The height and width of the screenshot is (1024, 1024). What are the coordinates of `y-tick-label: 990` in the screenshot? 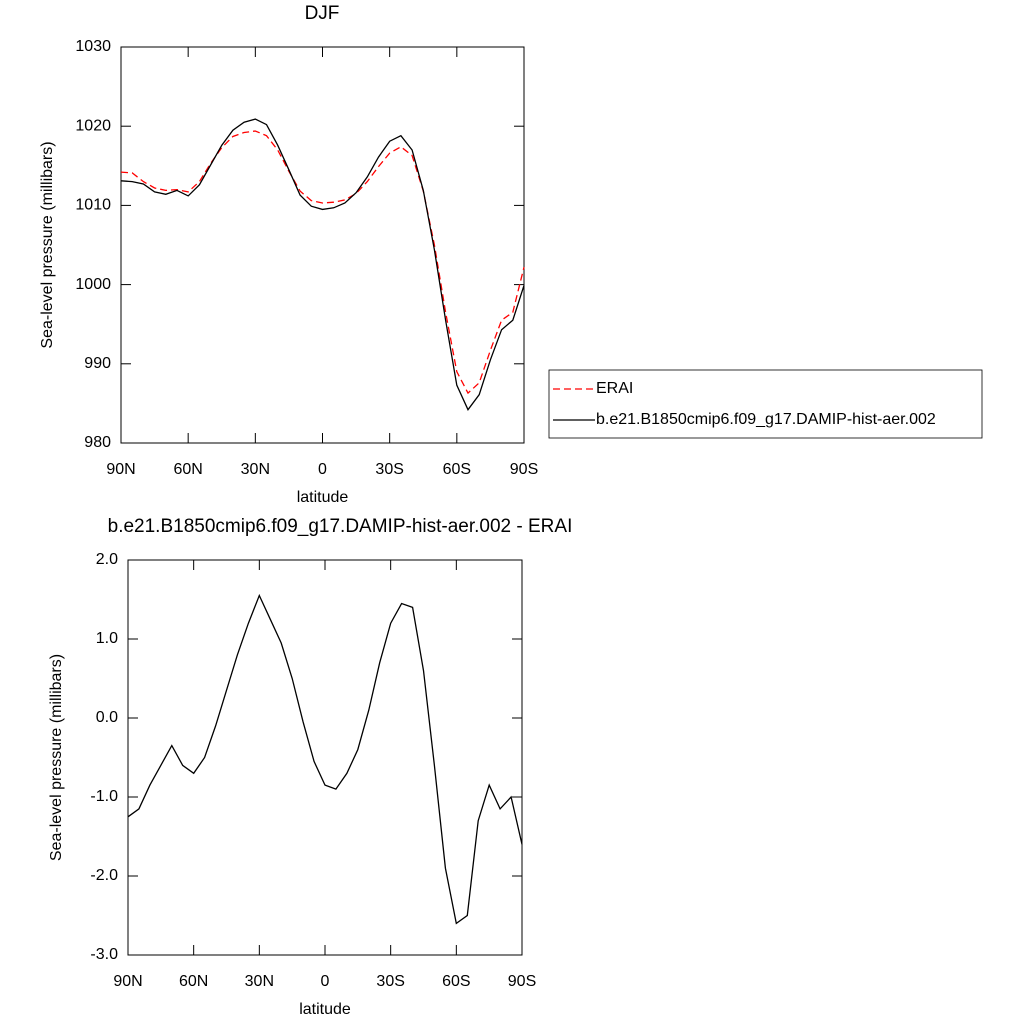 It's located at (97, 363).